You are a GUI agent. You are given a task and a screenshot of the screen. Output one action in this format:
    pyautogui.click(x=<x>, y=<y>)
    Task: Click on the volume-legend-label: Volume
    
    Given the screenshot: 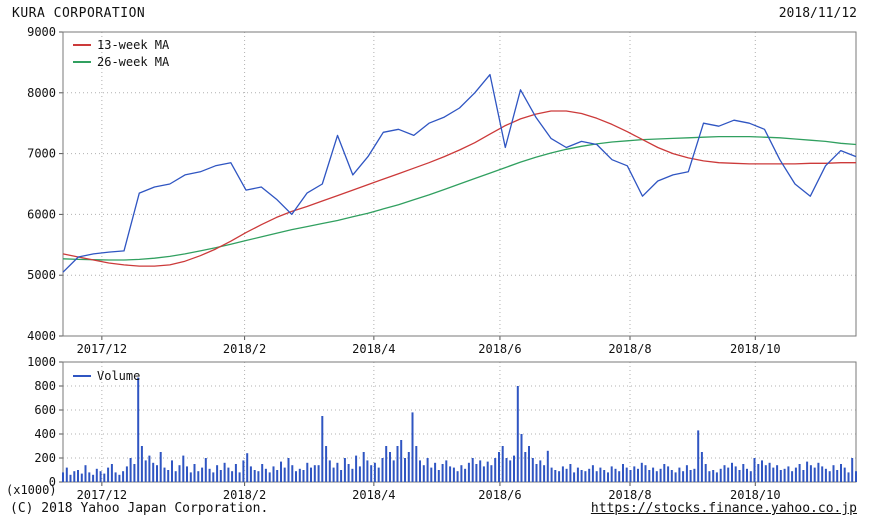 What is the action you would take?
    pyautogui.click(x=119, y=375)
    